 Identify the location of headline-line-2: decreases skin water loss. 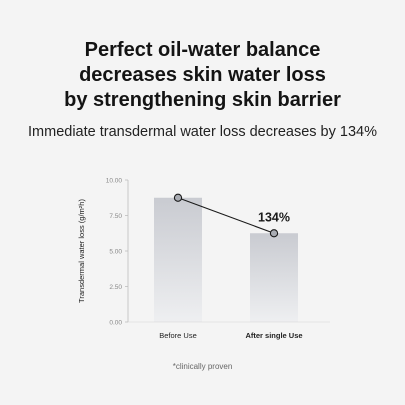
(202, 75).